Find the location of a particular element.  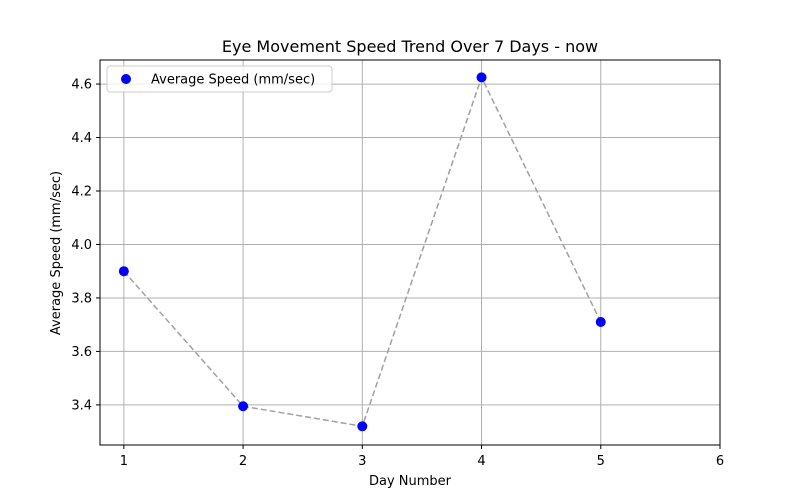

legend-label: Average Speed (mm/sec) is located at coordinates (233, 80).